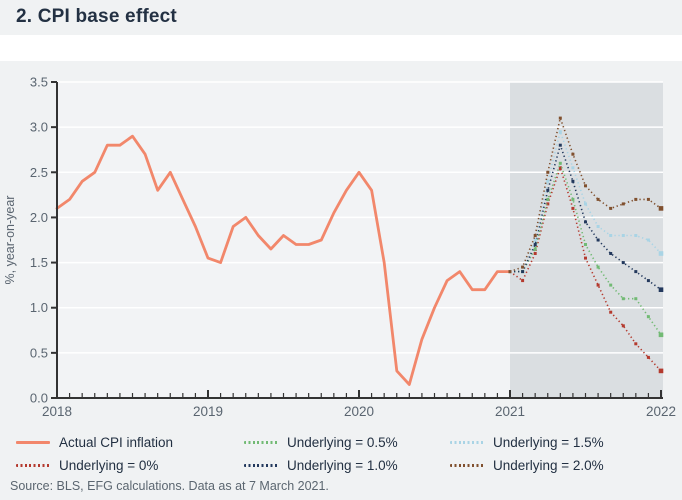 The height and width of the screenshot is (500, 682). I want to click on legend-item-underlying-0-: Underlying = 0%, so click(130, 465).